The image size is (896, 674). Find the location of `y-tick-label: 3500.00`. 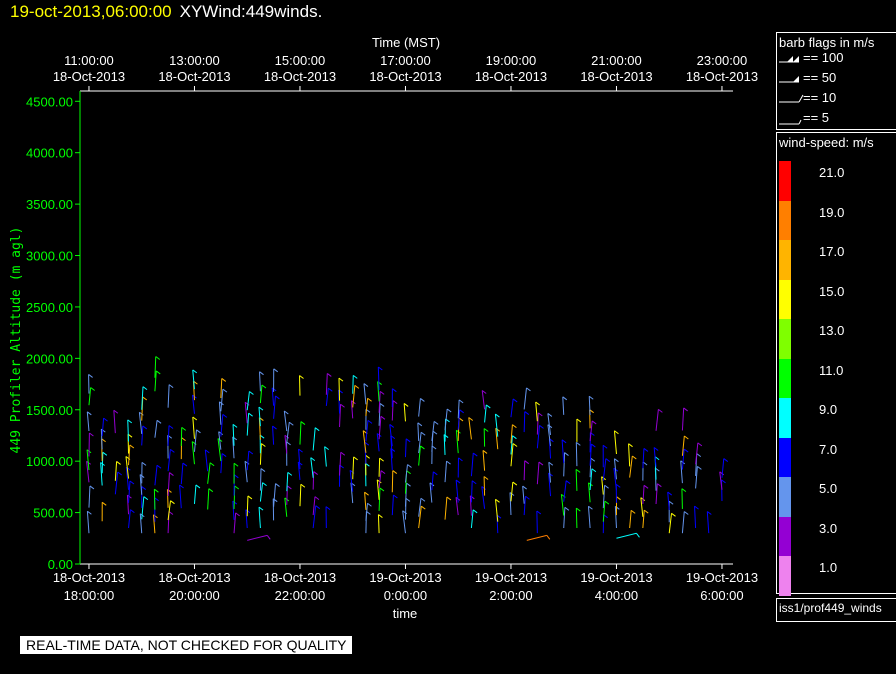

y-tick-label: 3500.00 is located at coordinates (49, 204).